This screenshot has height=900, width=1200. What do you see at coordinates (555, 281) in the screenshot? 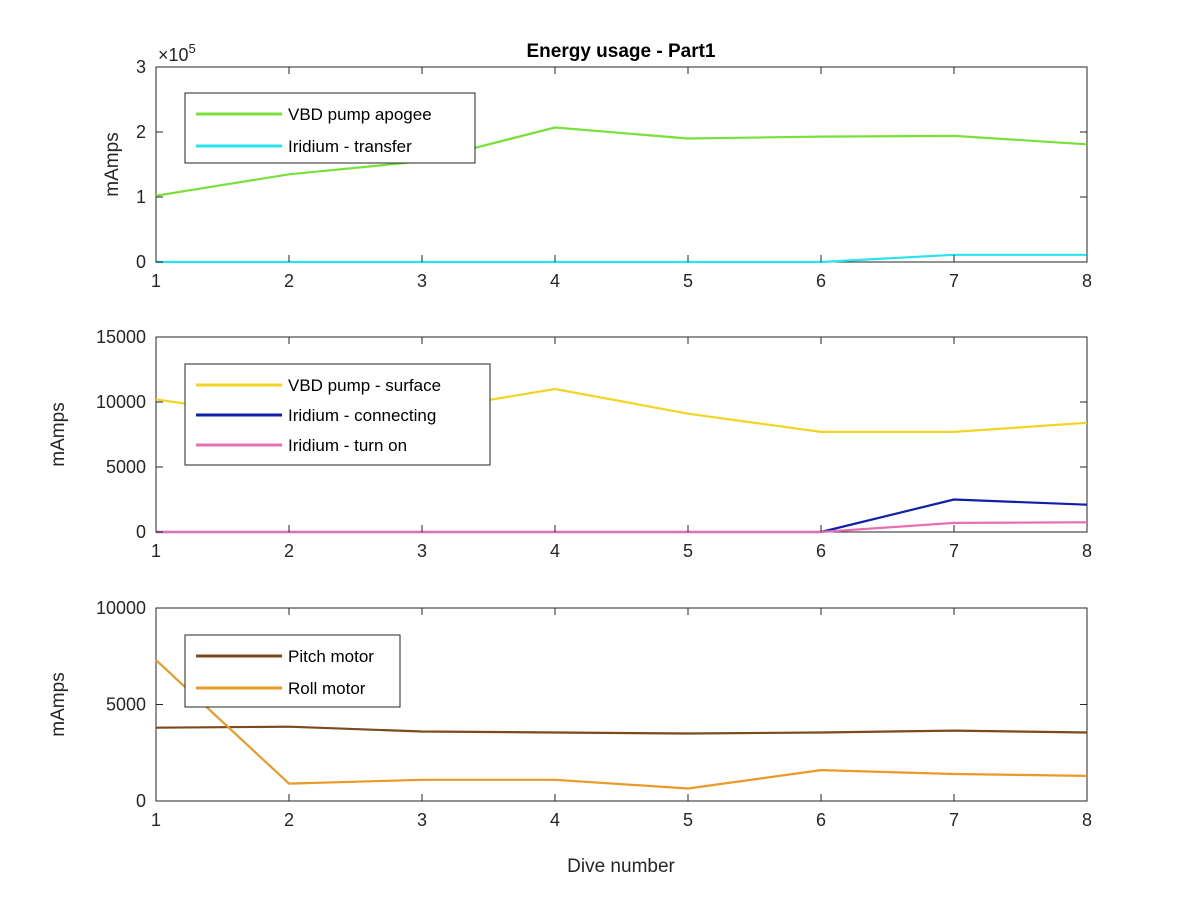
I see `x-tick-label-1-4: 4` at bounding box center [555, 281].